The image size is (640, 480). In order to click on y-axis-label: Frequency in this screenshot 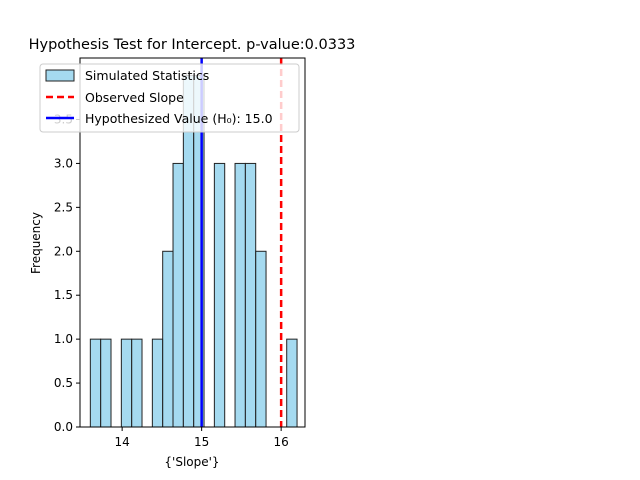, I will do `click(36, 243)`.